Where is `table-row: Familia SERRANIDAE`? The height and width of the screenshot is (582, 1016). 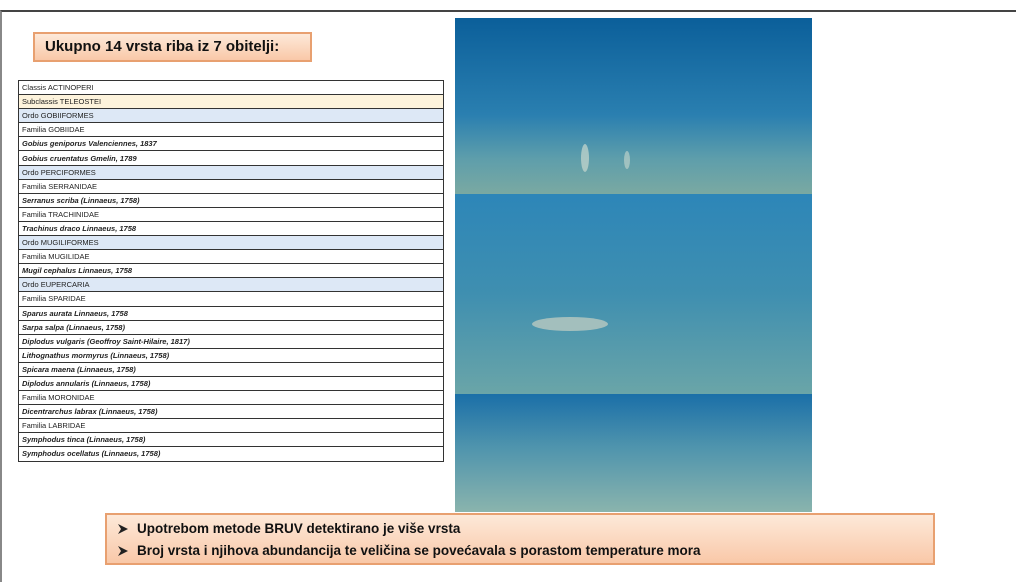 table-row: Familia SERRANIDAE is located at coordinates (231, 186).